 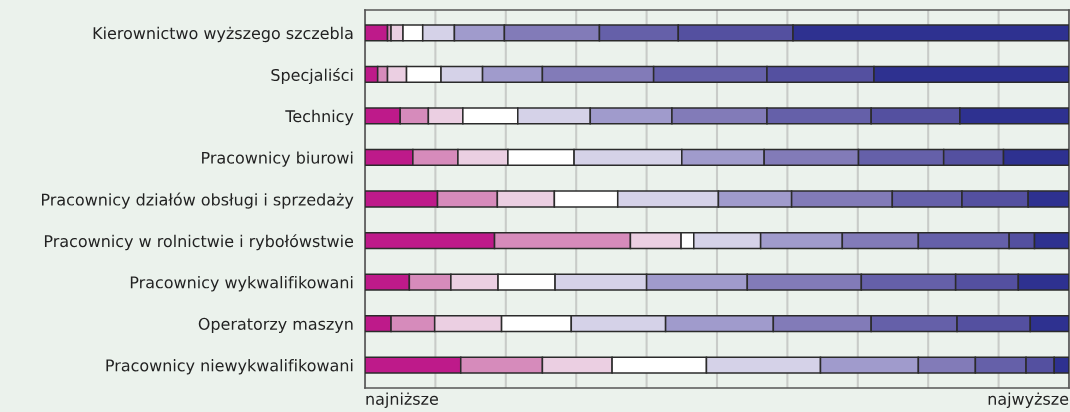 What do you see at coordinates (277, 159) in the screenshot?
I see `y-tick-label: Pracownicy biurowi` at bounding box center [277, 159].